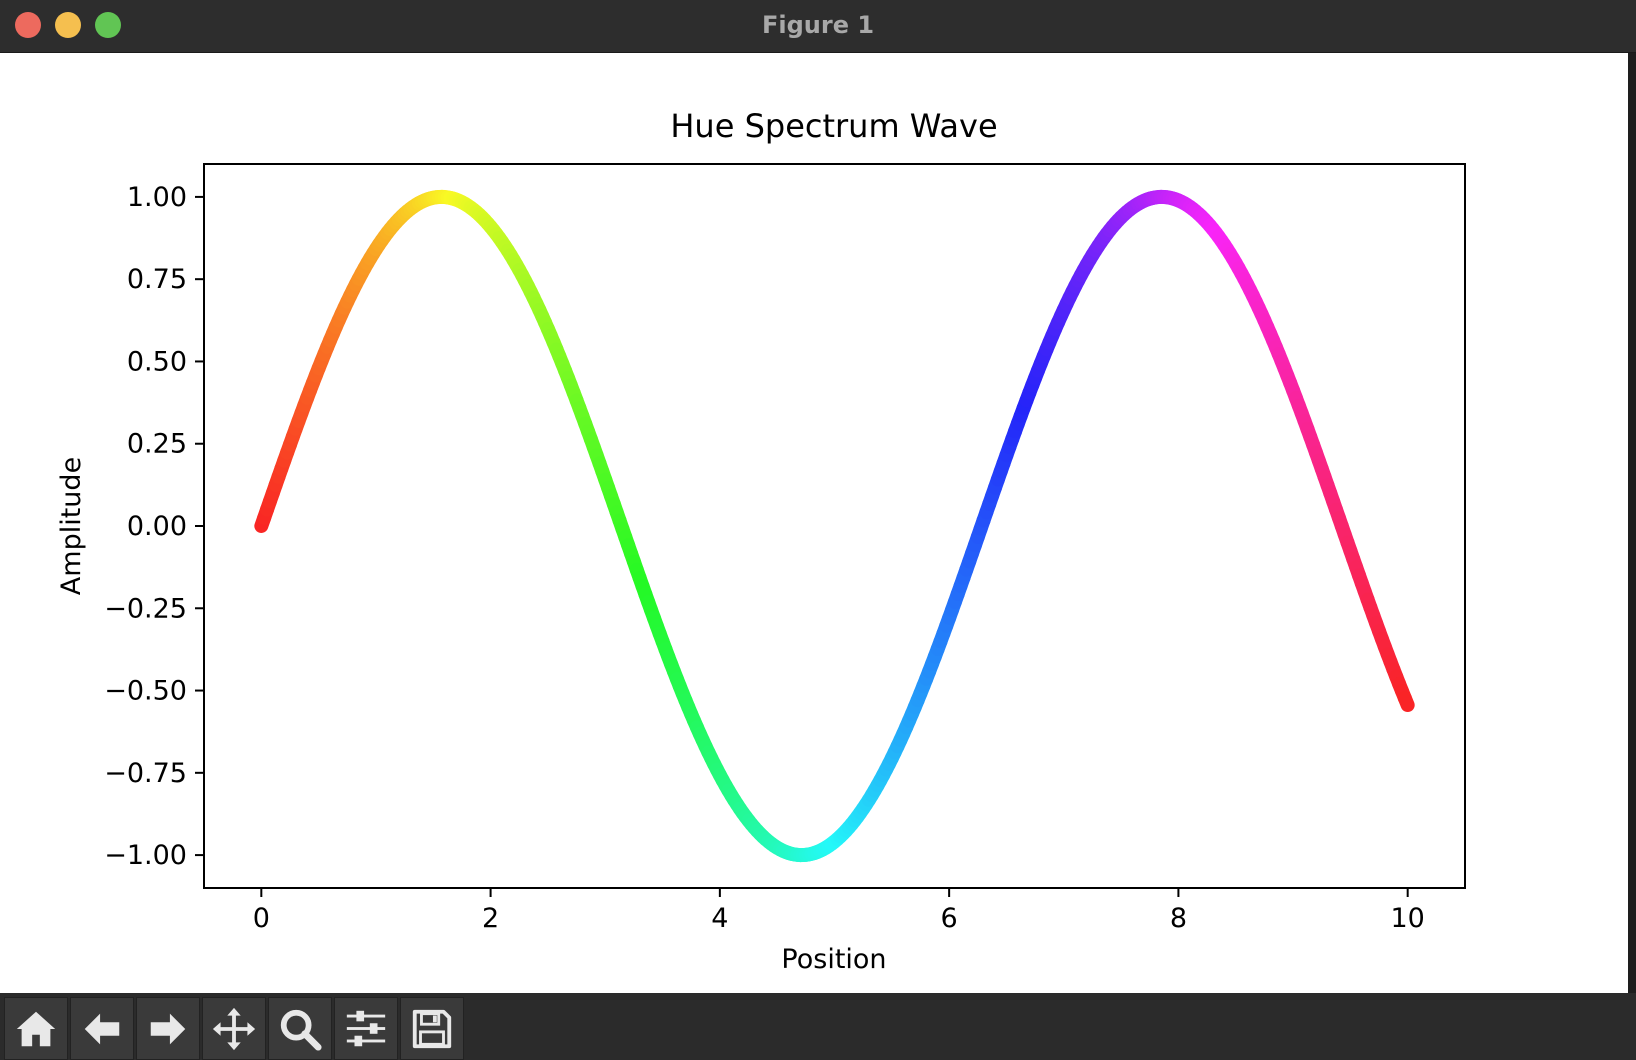  I want to click on sliders-icon, so click(366, 1028).